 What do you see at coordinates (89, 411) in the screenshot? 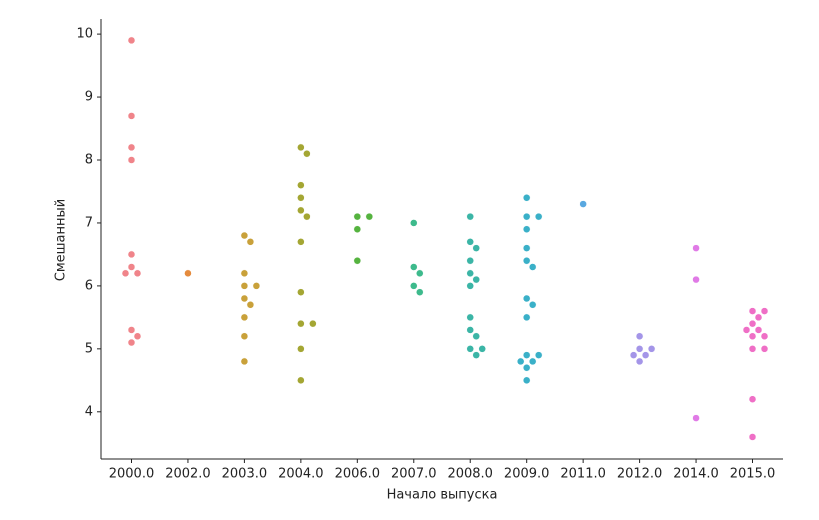
I see `y-tick-label: 4` at bounding box center [89, 411].